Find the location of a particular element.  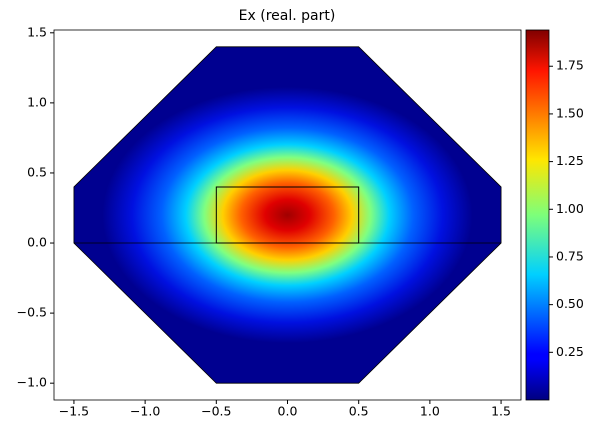

x-tick-label: 0.5 is located at coordinates (359, 411).